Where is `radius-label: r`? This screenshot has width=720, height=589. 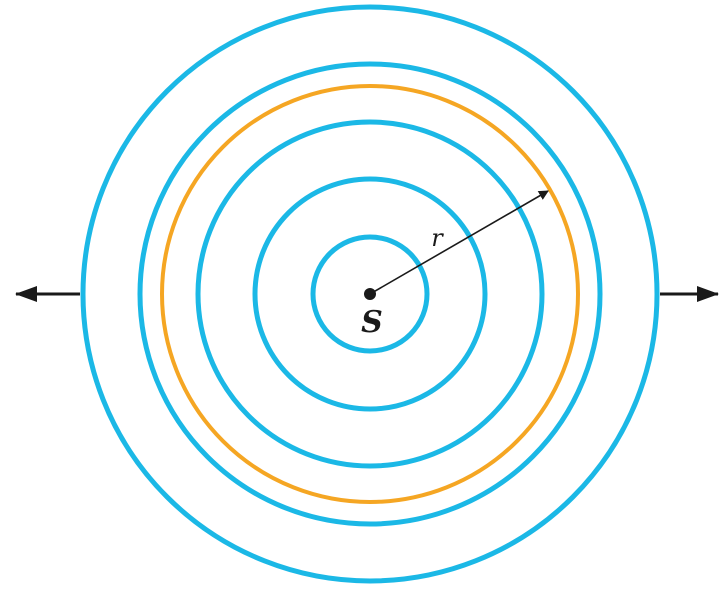 radius-label: r is located at coordinates (437, 238).